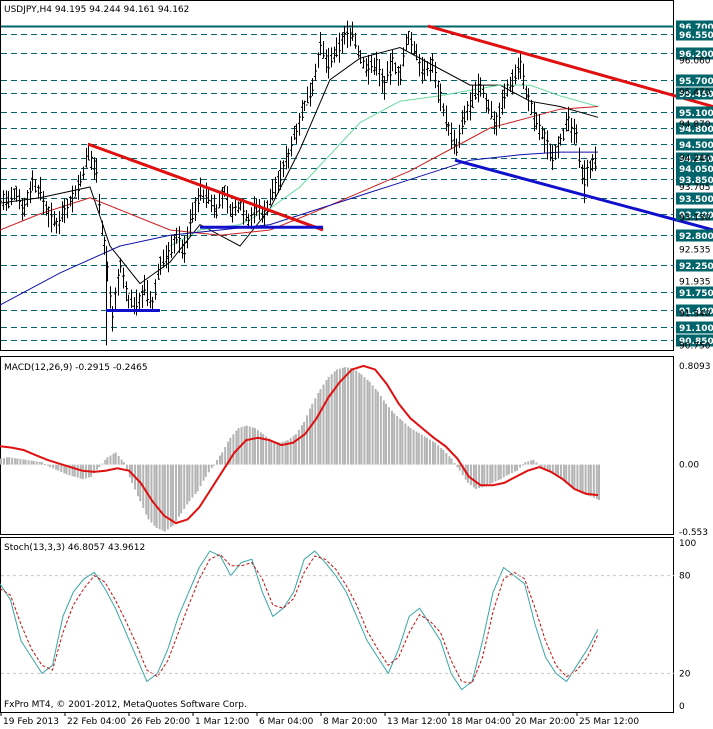  What do you see at coordinates (286, 722) in the screenshot?
I see `time-label: 6 Mar 04:00` at bounding box center [286, 722].